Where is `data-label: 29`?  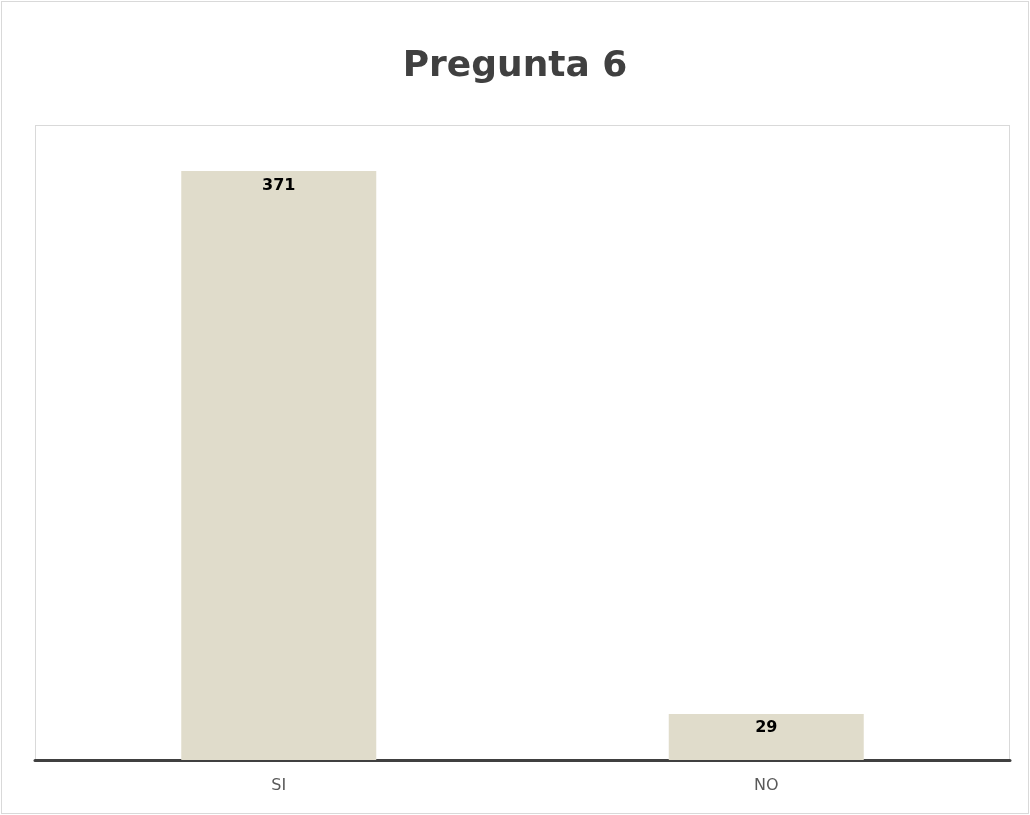
data-label: 29 is located at coordinates (766, 727).